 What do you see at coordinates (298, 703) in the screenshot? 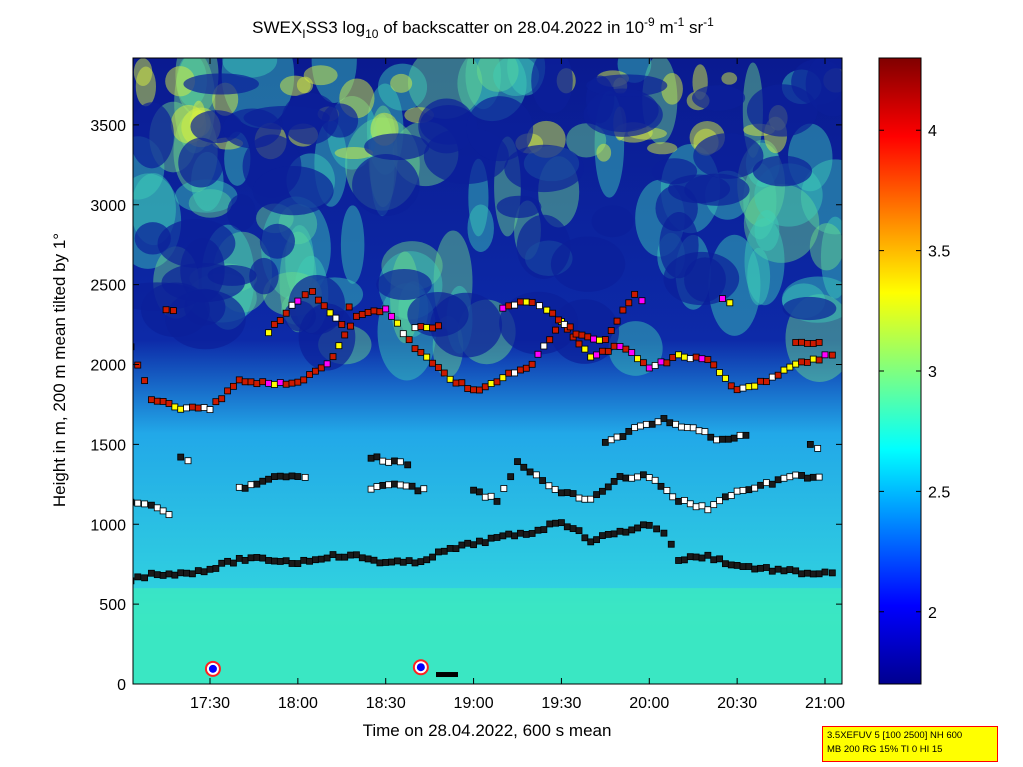
I see `x-tick-label: 18:00` at bounding box center [298, 703].